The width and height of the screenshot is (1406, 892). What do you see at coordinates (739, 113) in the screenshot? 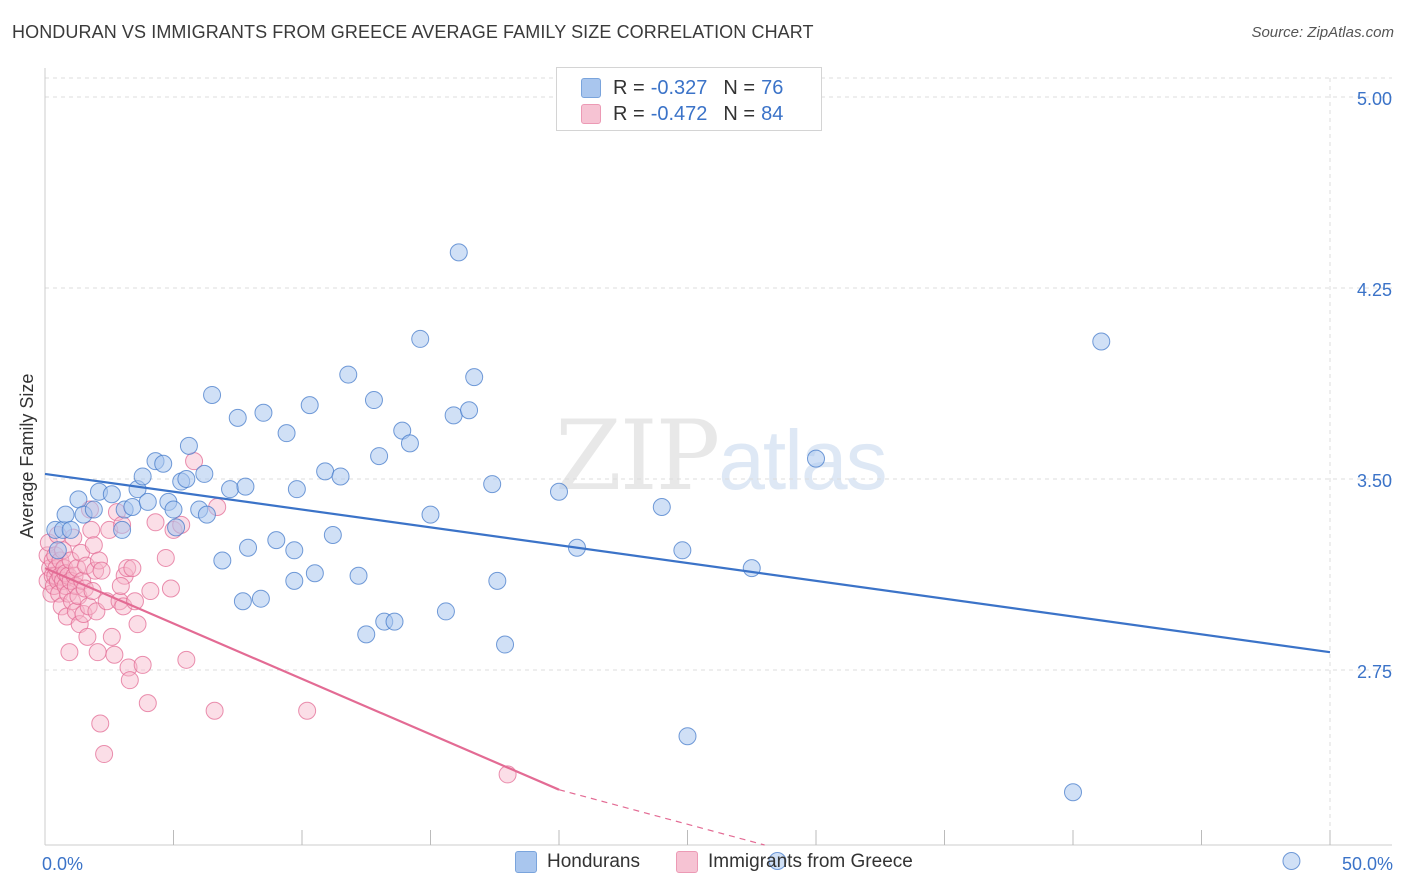
I see `legend-n-label: N =` at bounding box center [739, 113].